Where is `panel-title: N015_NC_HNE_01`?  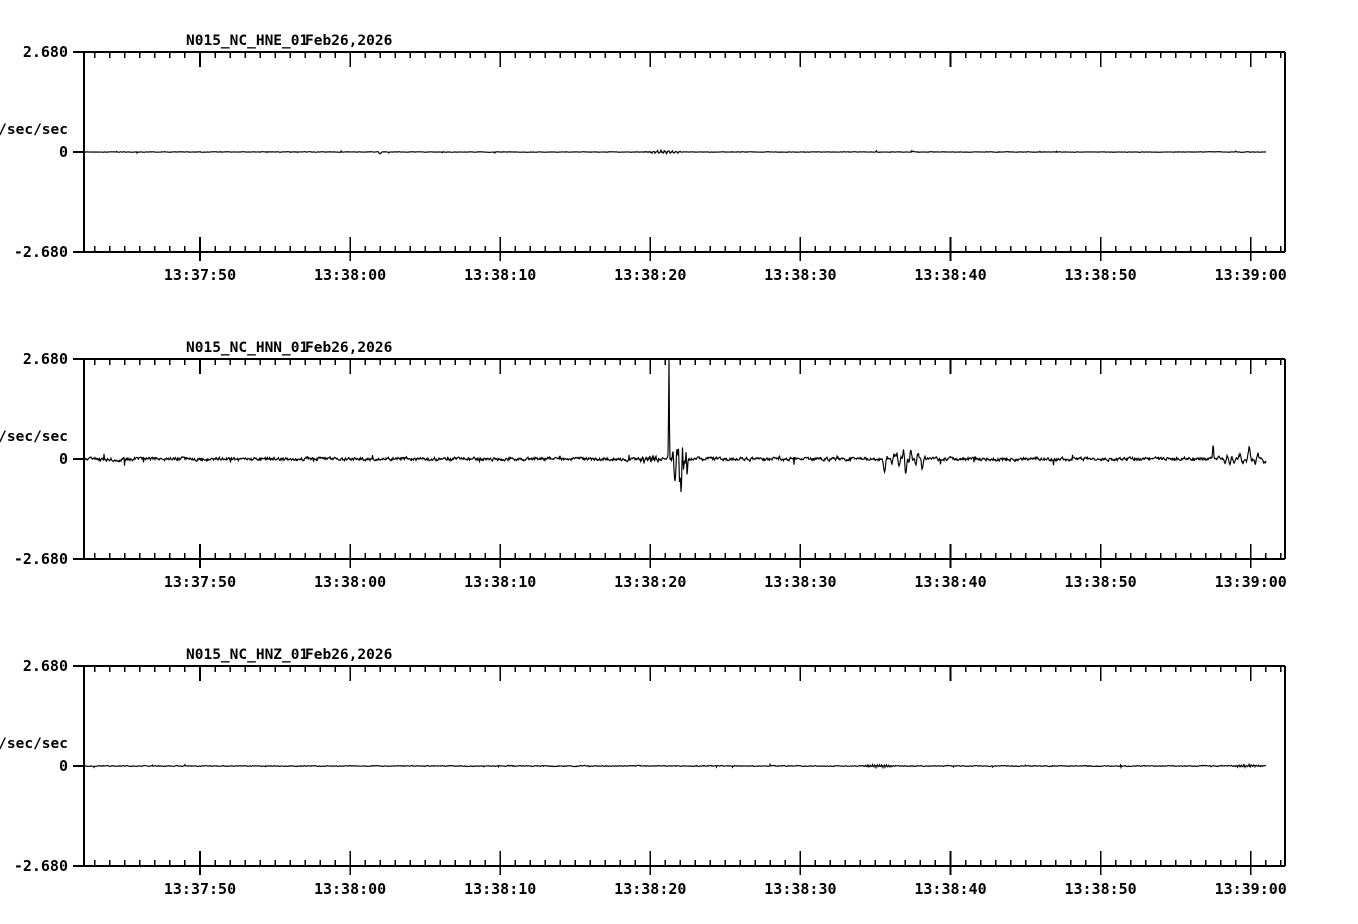
panel-title: N015_NC_HNE_01 is located at coordinates (247, 41).